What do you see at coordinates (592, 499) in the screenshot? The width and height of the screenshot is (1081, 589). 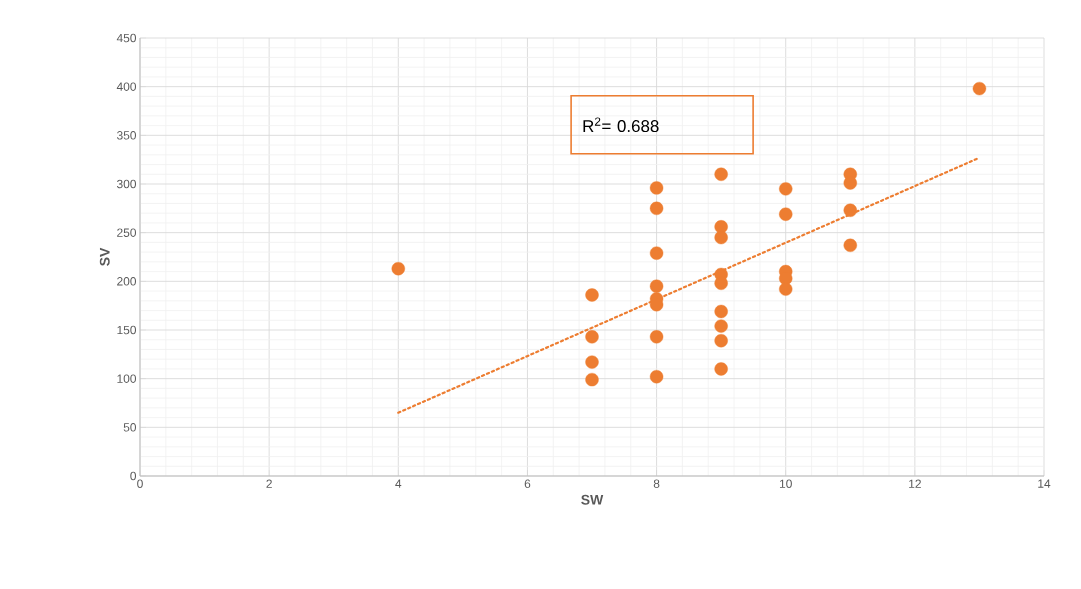 I see `x-axis-title: SW` at bounding box center [592, 499].